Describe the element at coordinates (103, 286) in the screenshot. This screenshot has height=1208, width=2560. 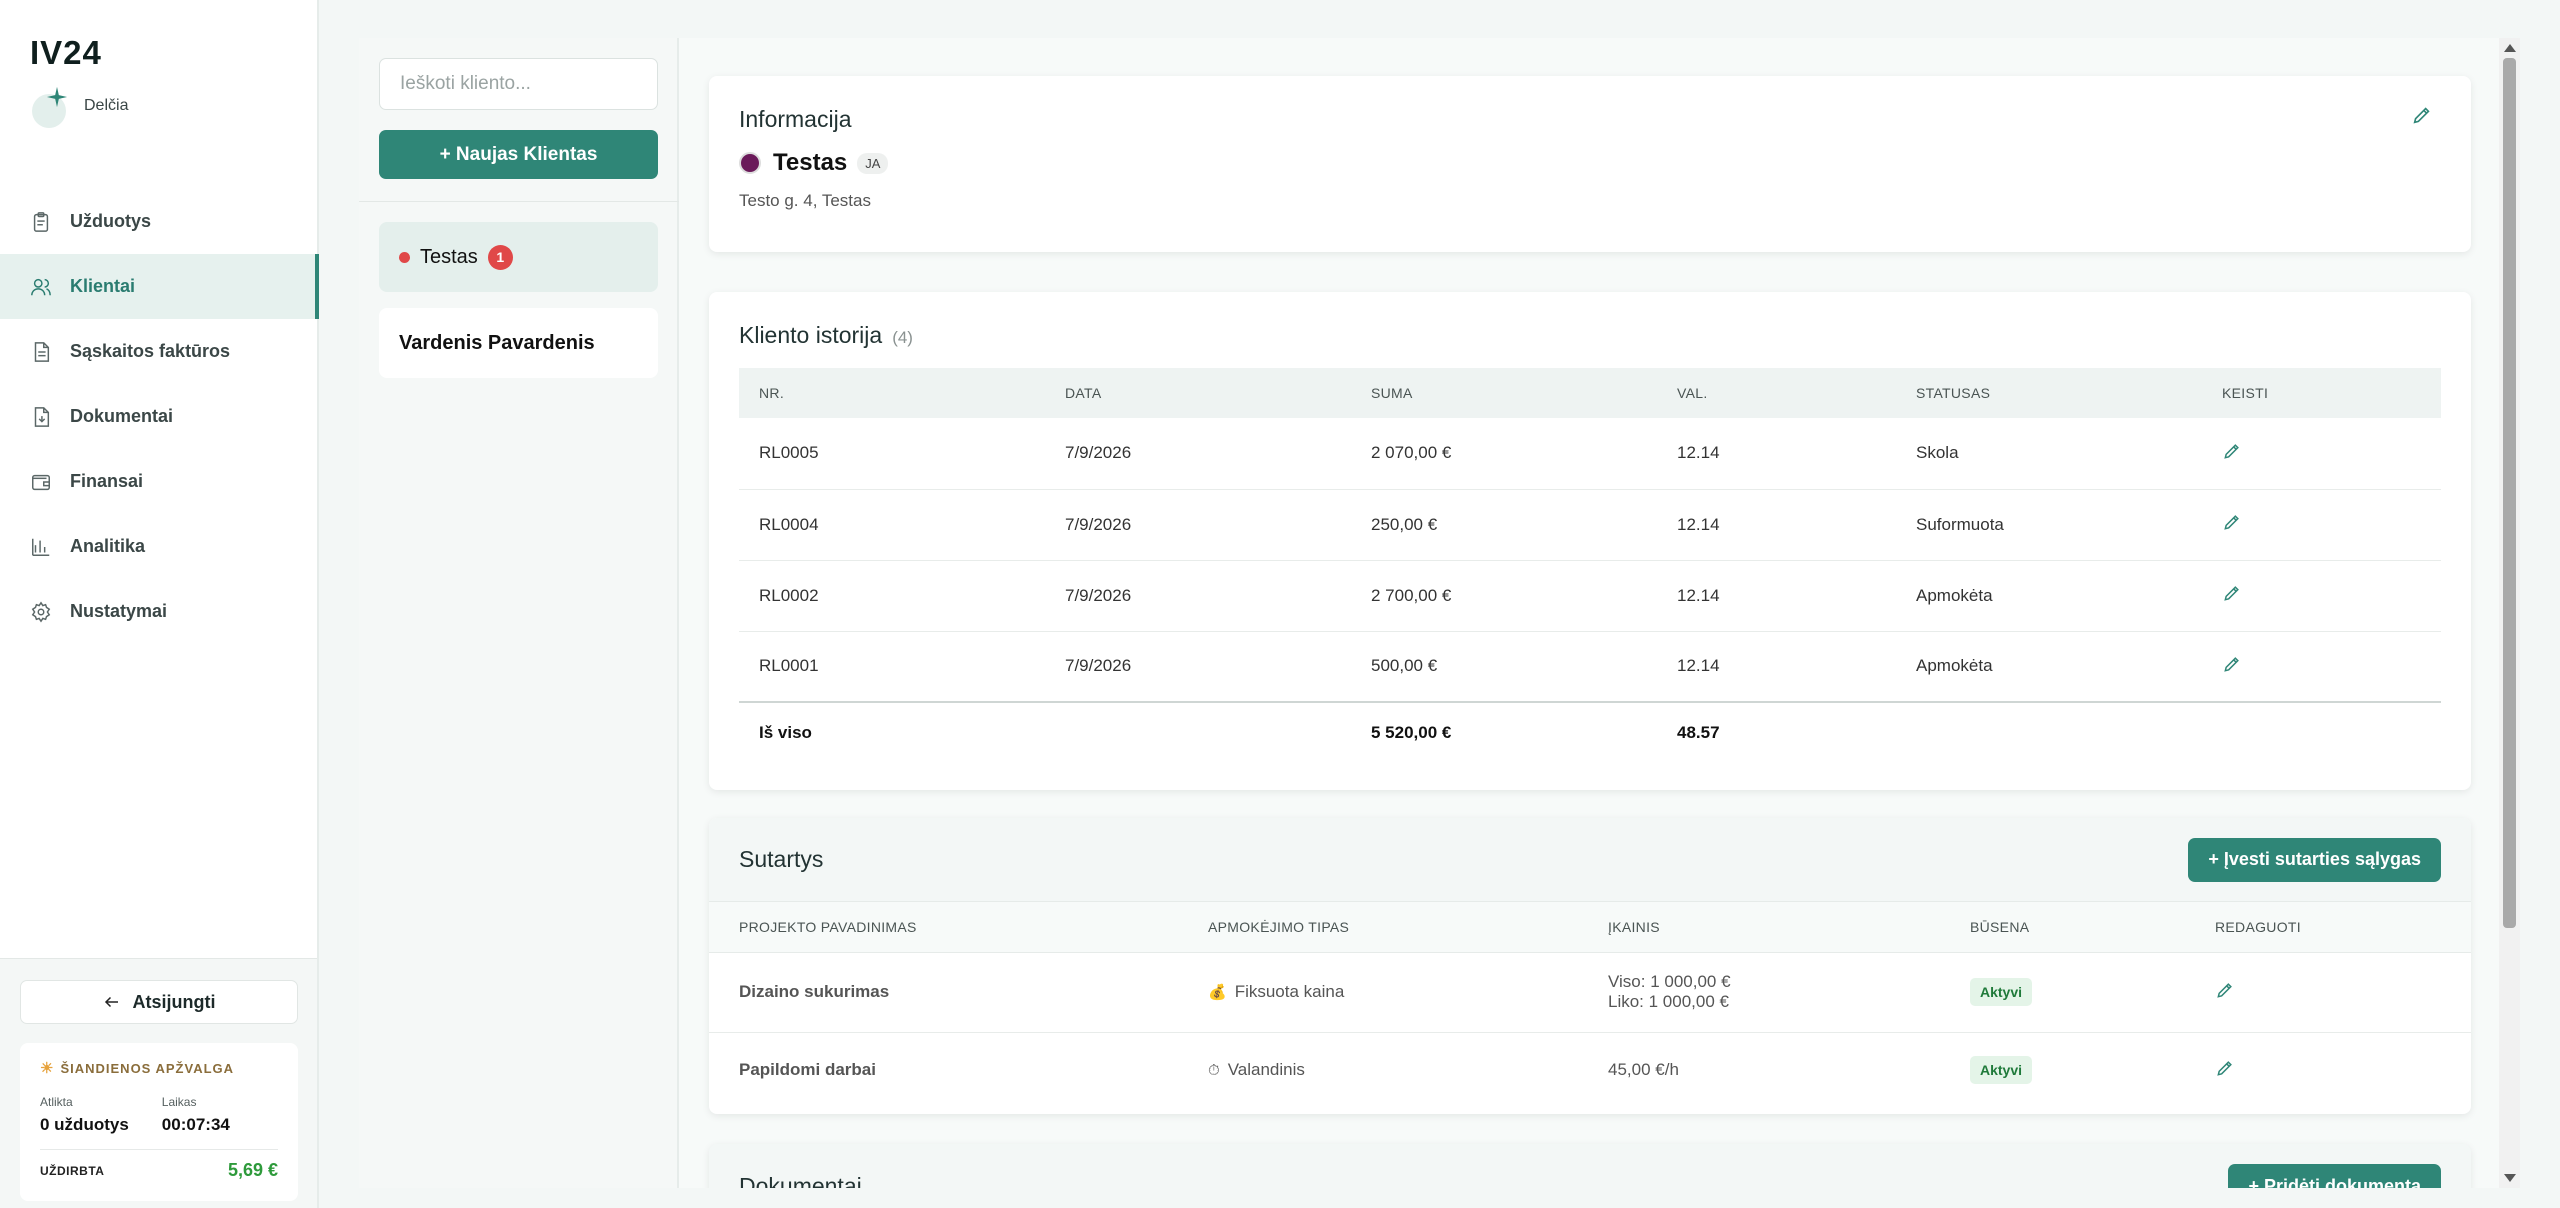
I see `nav-label: Klientai` at that location.